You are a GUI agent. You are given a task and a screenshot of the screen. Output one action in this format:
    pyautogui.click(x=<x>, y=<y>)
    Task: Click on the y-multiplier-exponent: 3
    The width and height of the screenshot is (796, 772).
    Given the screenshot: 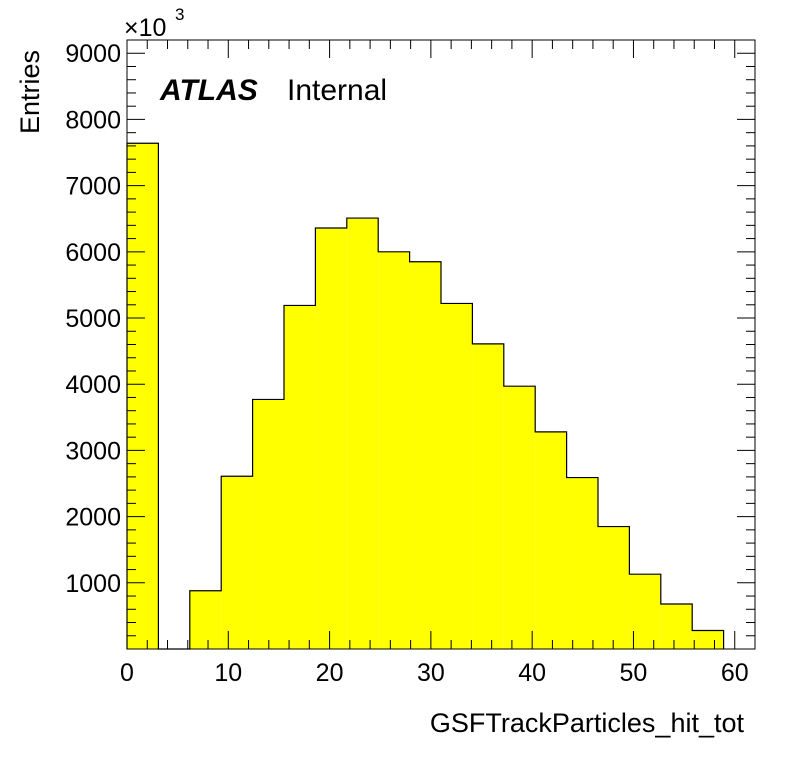 What is the action you would take?
    pyautogui.click(x=179, y=14)
    